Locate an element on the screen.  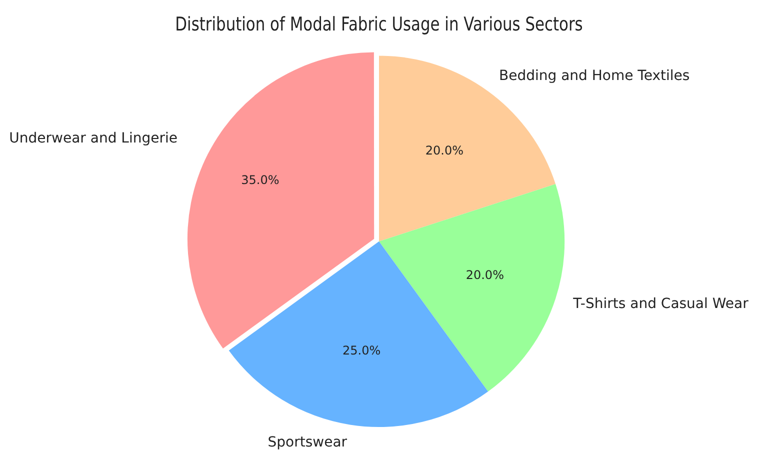
slice-label: Bedding and Home Textiles is located at coordinates (594, 76).